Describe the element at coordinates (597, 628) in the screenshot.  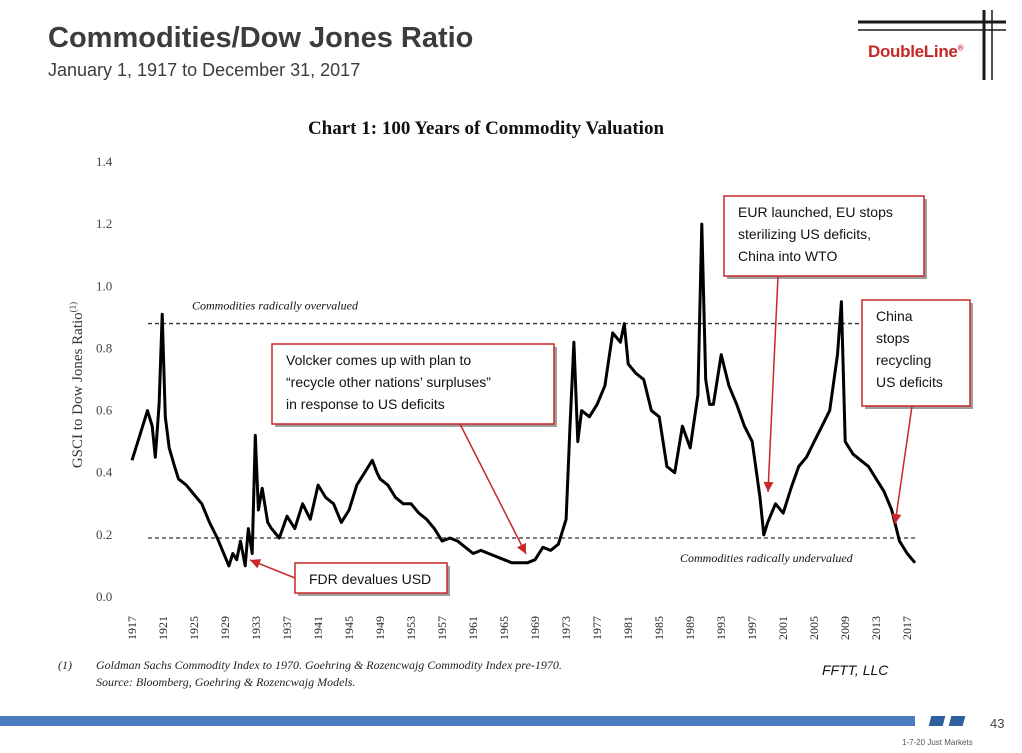
I see `x-tick-label: 1977` at that location.